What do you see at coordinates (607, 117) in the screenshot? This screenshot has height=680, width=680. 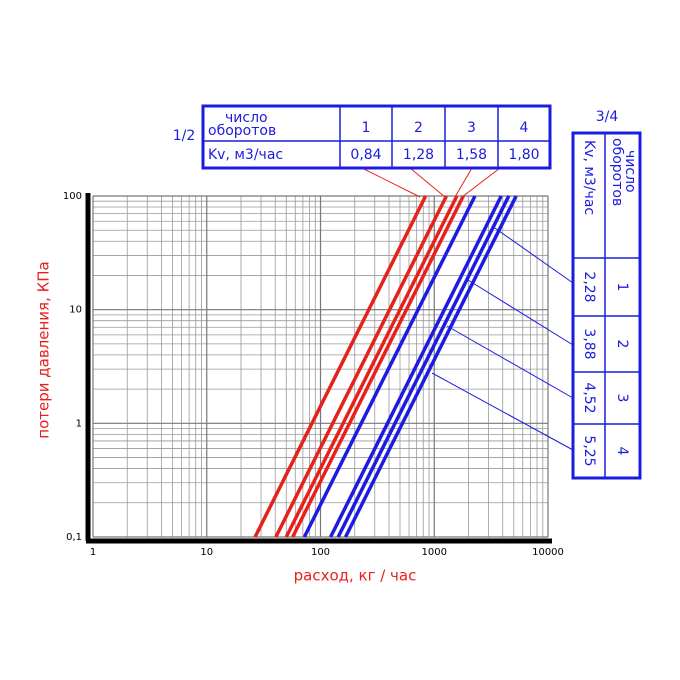 I see `table-title: 3/4` at bounding box center [607, 117].